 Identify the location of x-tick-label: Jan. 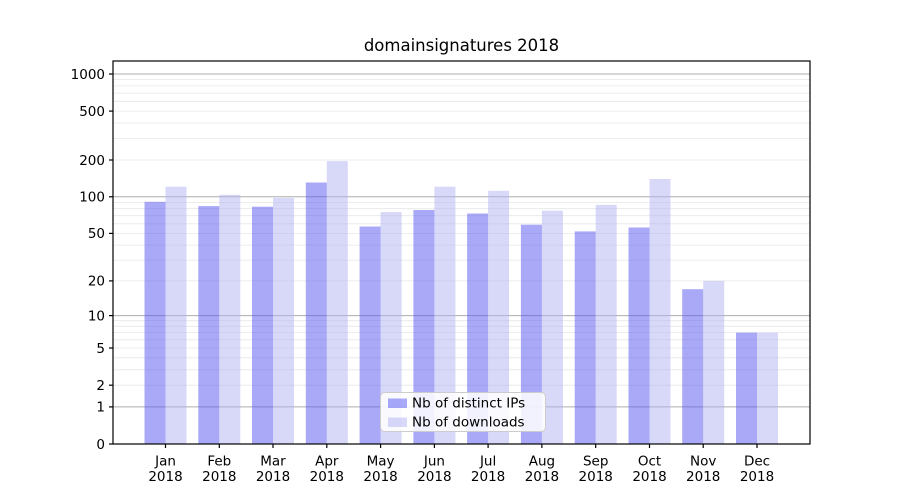
(165, 462).